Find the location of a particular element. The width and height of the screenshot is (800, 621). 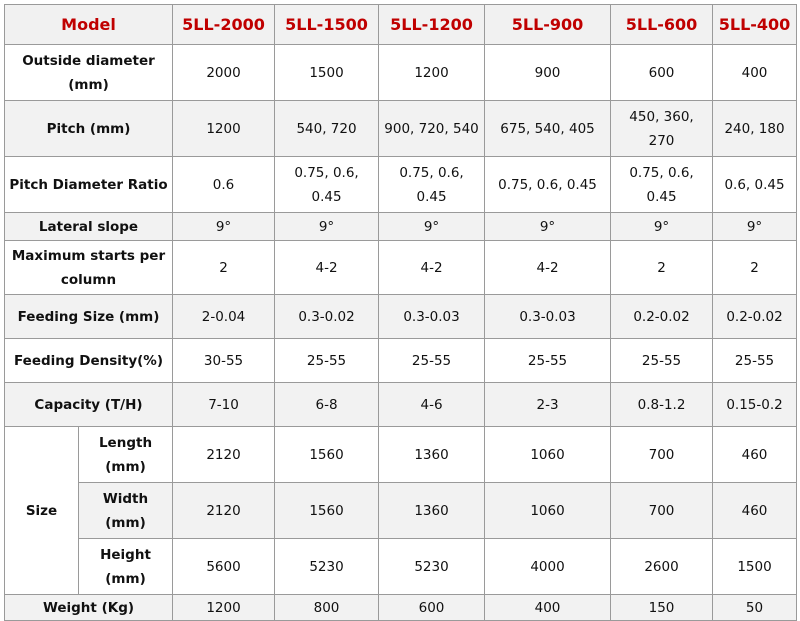

row-label-size: Size is located at coordinates (41, 510).